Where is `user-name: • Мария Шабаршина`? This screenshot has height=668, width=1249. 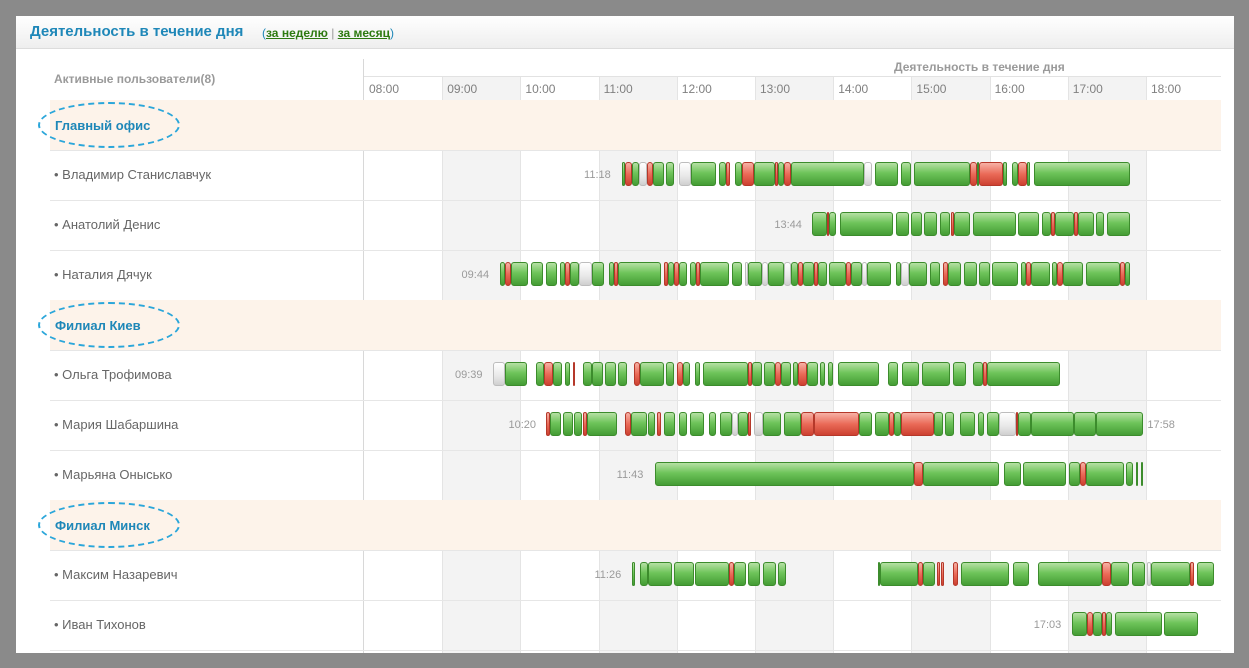
user-name: • Мария Шабаршина is located at coordinates (116, 424).